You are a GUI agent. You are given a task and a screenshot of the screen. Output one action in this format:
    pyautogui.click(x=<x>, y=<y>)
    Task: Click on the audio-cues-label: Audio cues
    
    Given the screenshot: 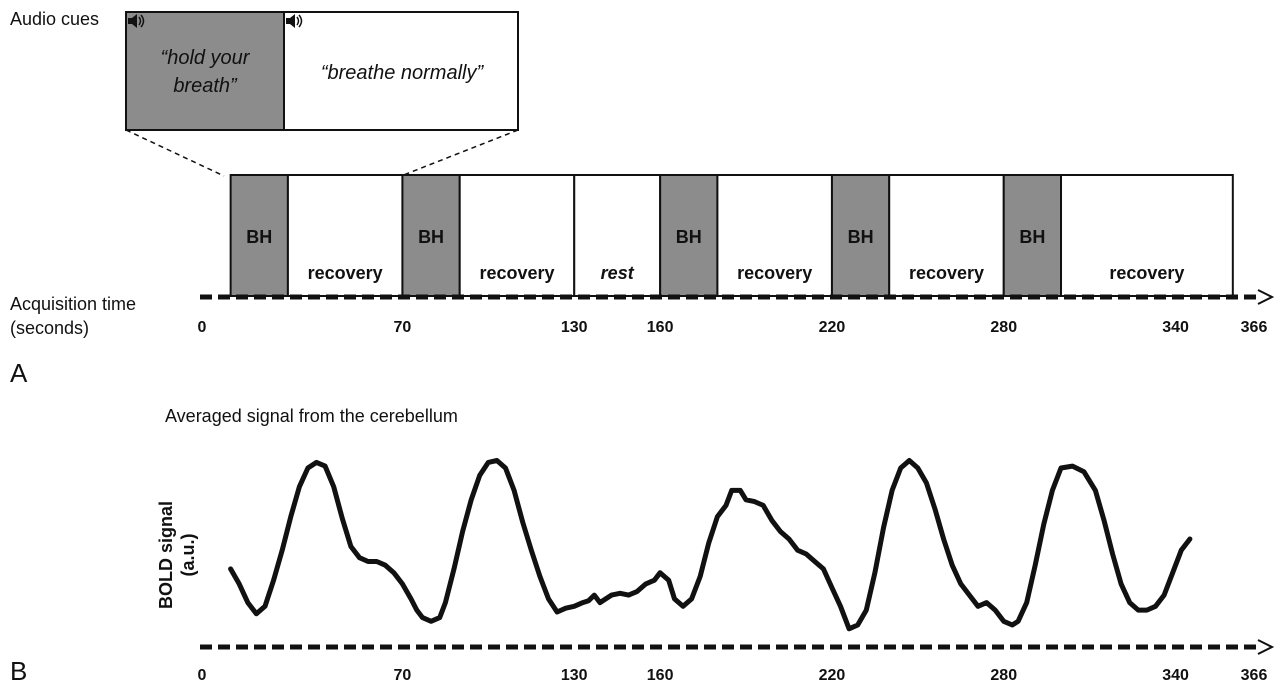 What is the action you would take?
    pyautogui.click(x=54, y=19)
    